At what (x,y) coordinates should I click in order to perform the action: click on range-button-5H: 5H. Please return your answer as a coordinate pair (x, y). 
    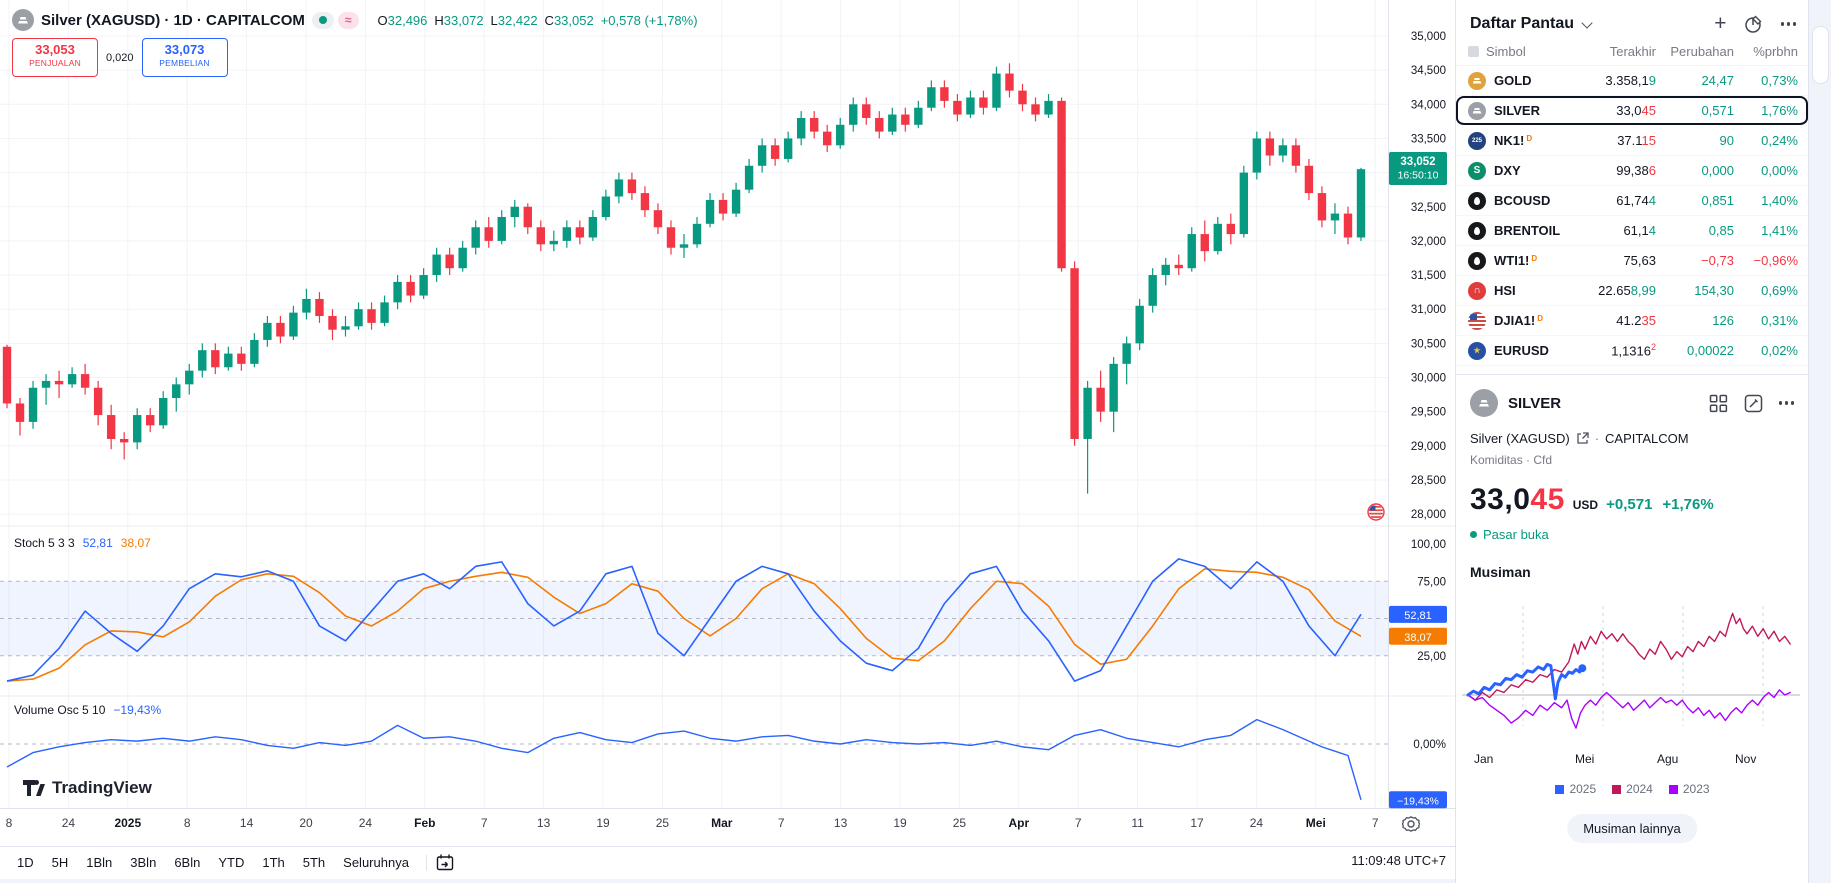
    Looking at the image, I should click on (60, 862).